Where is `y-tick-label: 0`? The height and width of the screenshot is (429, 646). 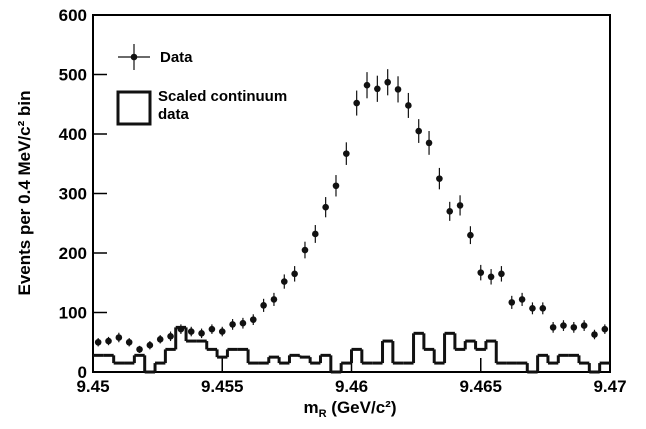 y-tick-label: 0 is located at coordinates (82, 372).